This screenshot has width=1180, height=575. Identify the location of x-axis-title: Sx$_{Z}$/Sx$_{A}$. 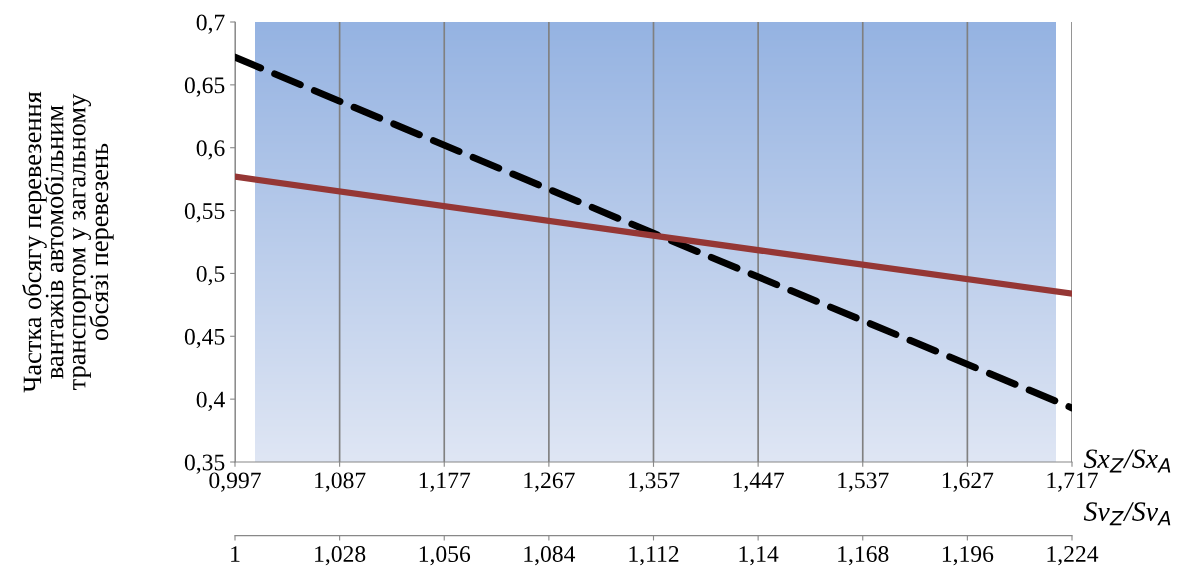
(1127, 461).